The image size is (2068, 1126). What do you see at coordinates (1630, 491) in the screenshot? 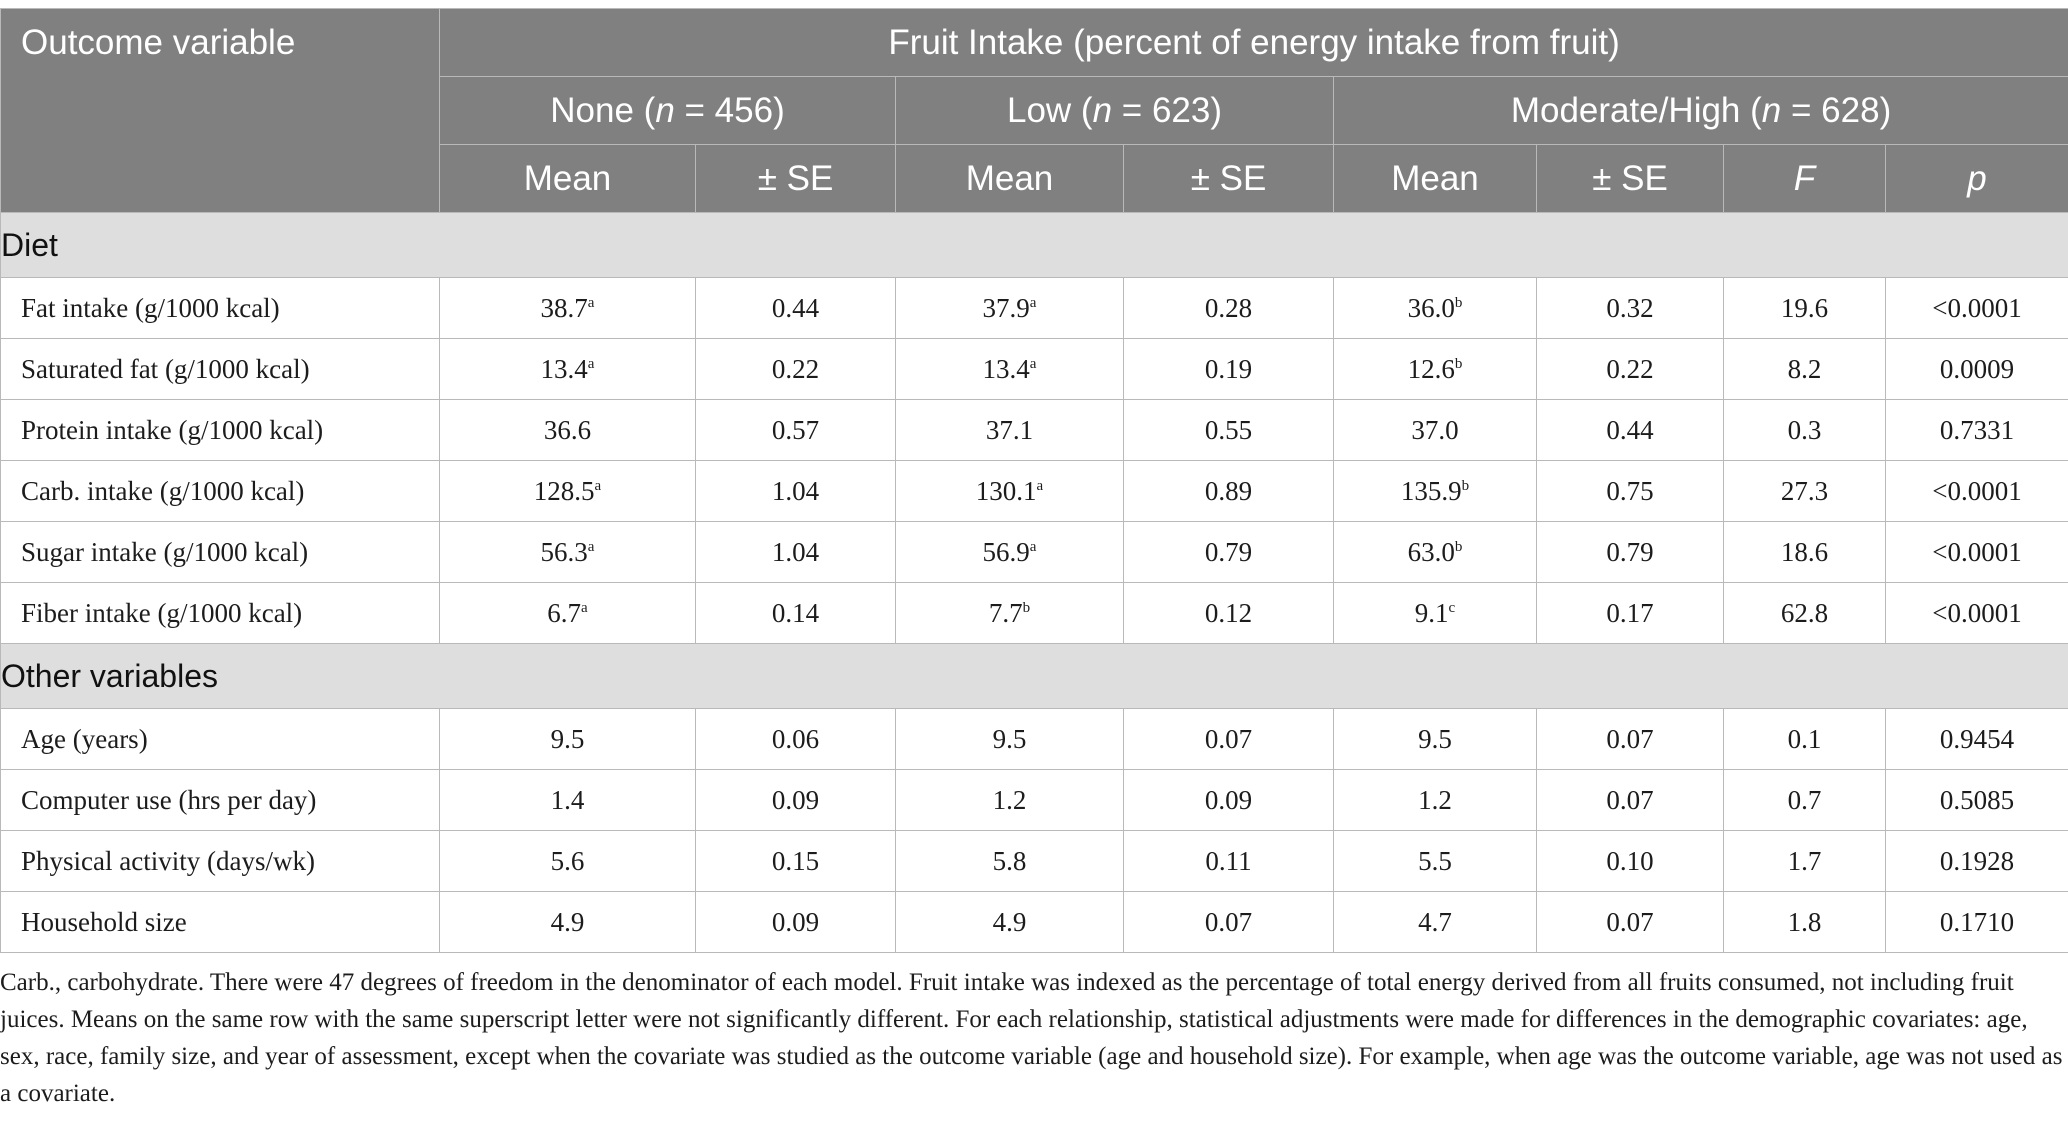
I see `moderate-high-se-cell: 0.75` at bounding box center [1630, 491].